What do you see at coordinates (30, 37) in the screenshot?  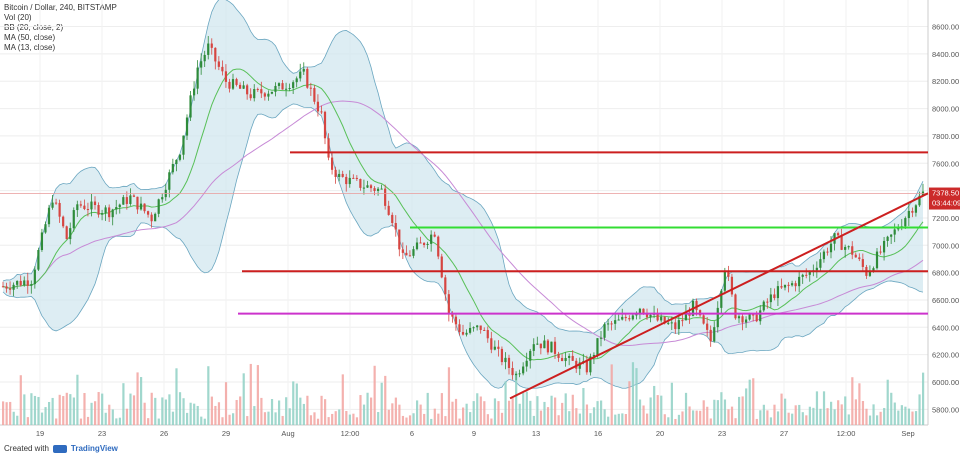 I see `legend-ma50: MA (50, close)` at bounding box center [30, 37].